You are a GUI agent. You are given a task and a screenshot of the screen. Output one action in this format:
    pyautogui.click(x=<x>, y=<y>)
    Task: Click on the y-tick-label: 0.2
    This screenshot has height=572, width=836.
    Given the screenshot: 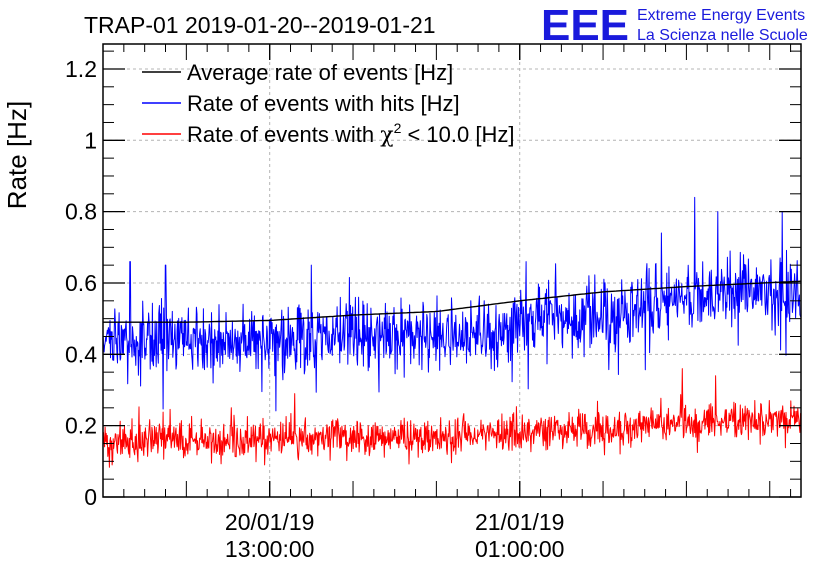 What is the action you would take?
    pyautogui.click(x=81, y=426)
    